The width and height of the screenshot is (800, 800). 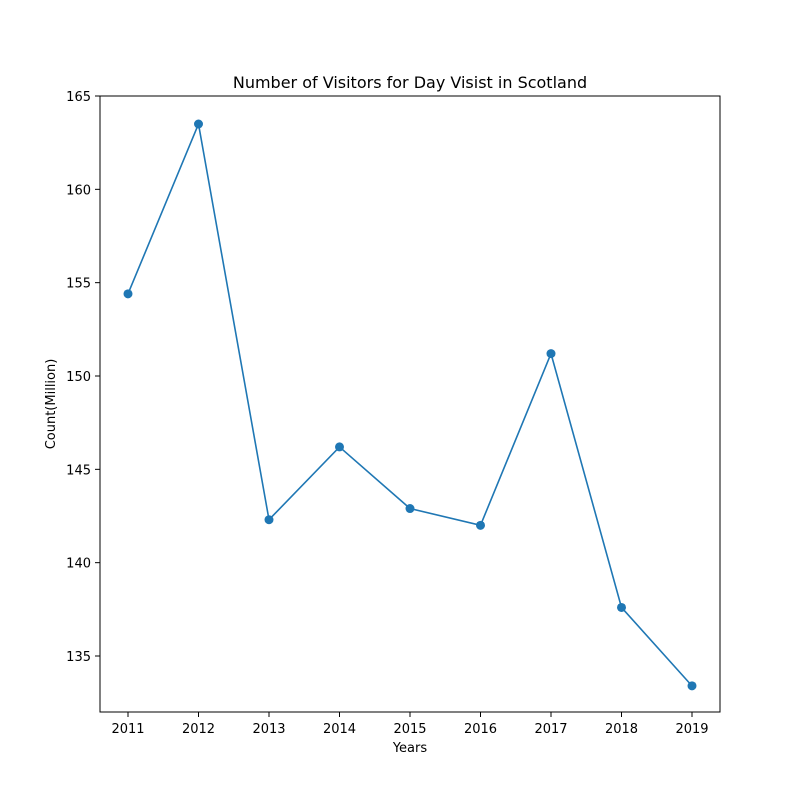 What do you see at coordinates (78, 97) in the screenshot?
I see `y-tick-label: 165` at bounding box center [78, 97].